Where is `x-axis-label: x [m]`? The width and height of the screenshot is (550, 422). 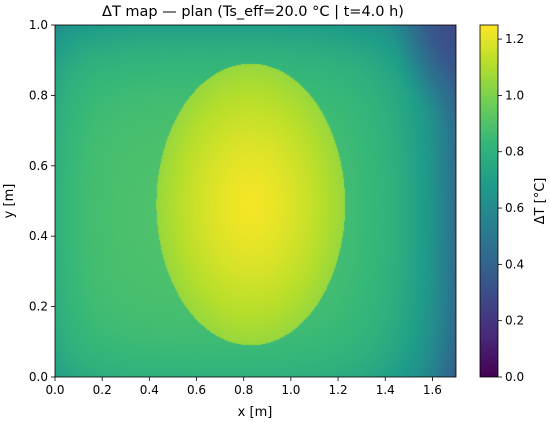 x-axis-label: x [m] is located at coordinates (255, 412).